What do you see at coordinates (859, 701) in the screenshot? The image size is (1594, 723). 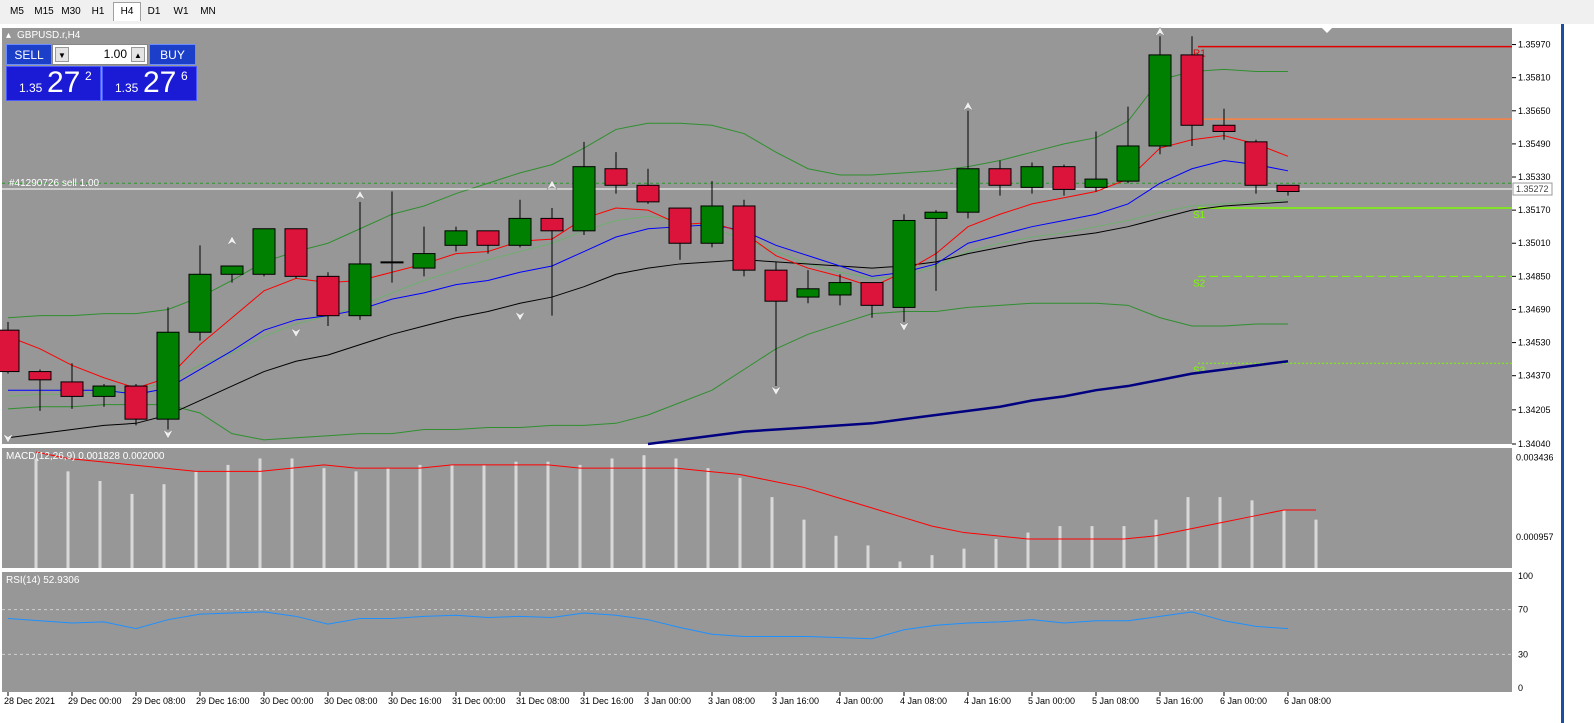 I see `time-tick-label: 4 Jan 00:00` at bounding box center [859, 701].